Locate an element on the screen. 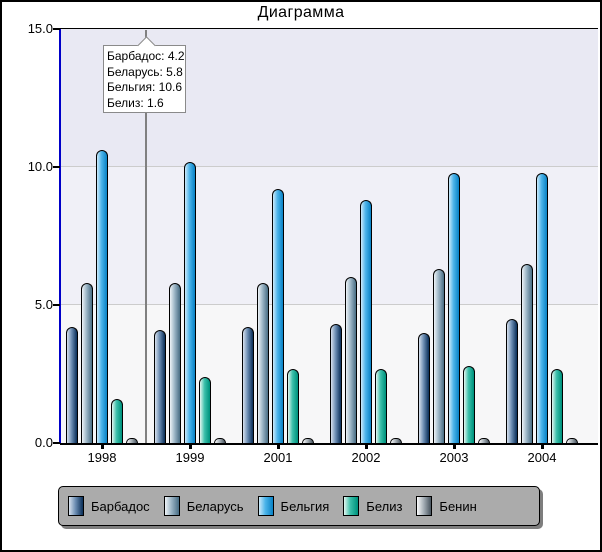 The width and height of the screenshot is (602, 552). tooltip-line: Бельгия: 10.6 is located at coordinates (145, 87).